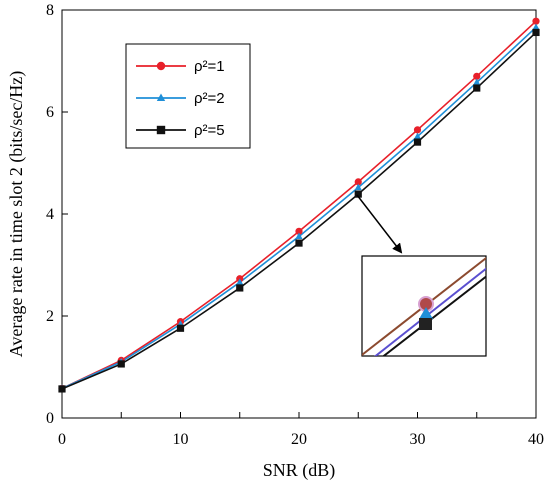 The width and height of the screenshot is (550, 487). What do you see at coordinates (299, 470) in the screenshot?
I see `x-axis-title: SNR (dB)` at bounding box center [299, 470].